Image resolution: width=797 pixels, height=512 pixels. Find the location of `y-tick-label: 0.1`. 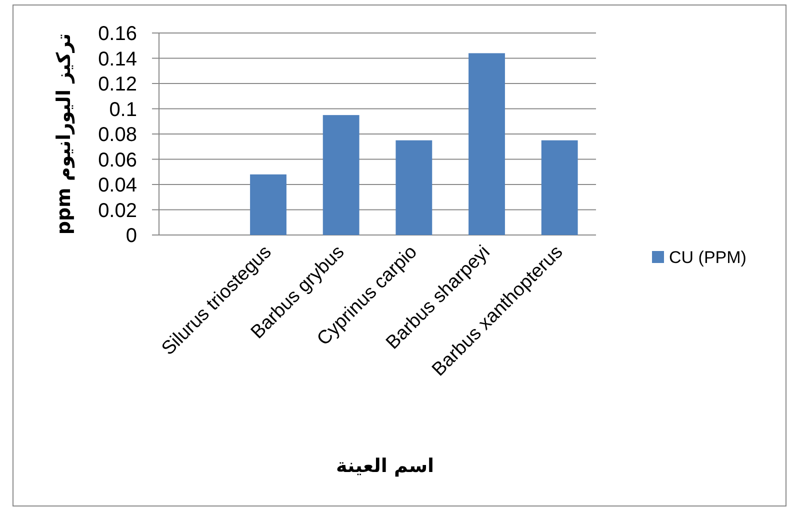

y-tick-label: 0.1 is located at coordinates (123, 109).